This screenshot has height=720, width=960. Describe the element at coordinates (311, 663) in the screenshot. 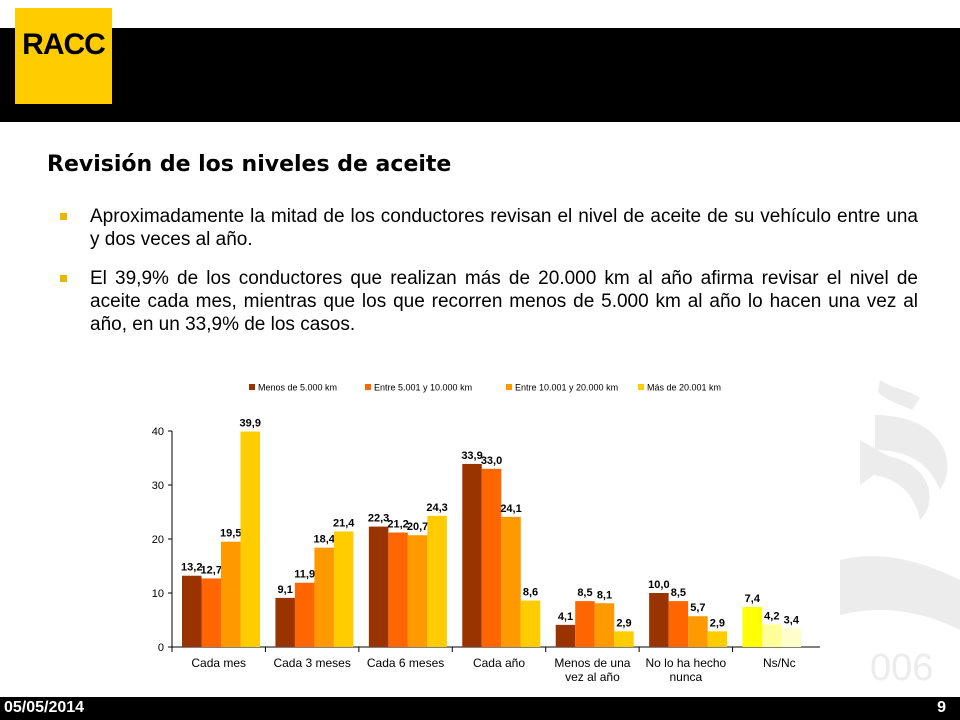

I see `x-tick-label: Cada 3 meses` at that location.